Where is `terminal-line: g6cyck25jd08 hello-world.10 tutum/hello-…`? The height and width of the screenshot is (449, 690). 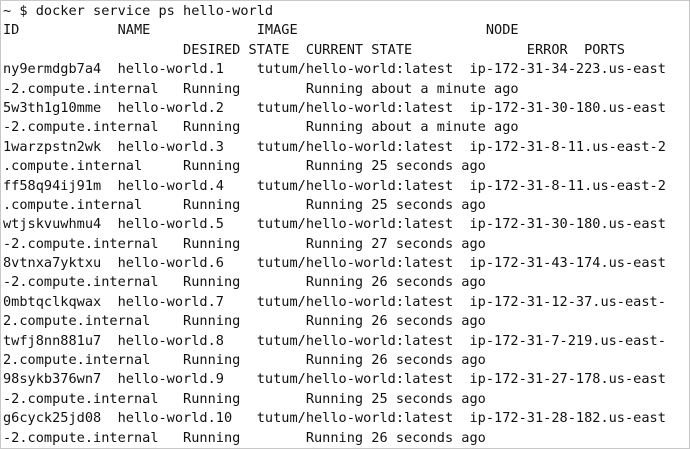 terminal-line: g6cyck25jd08 hello-world.10 tutum/hello-… is located at coordinates (334, 418).